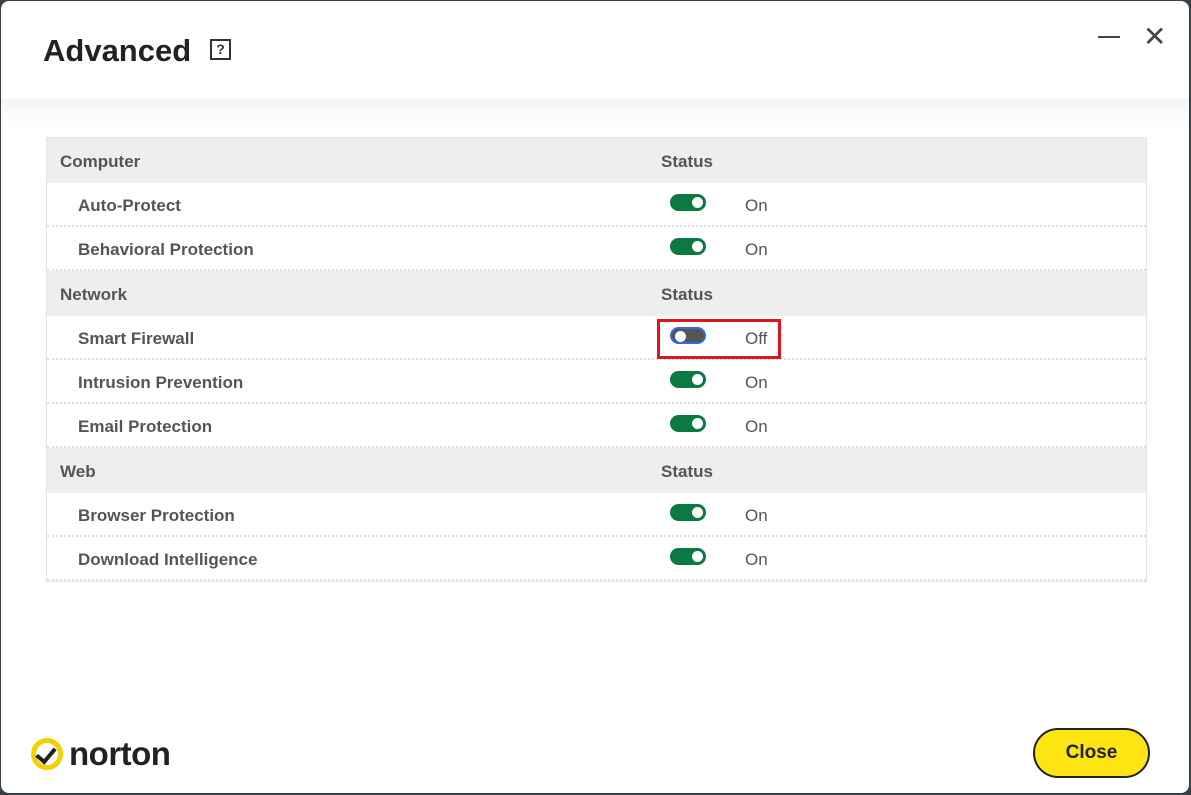 The height and width of the screenshot is (795, 1191). I want to click on brand-name: norton, so click(120, 753).